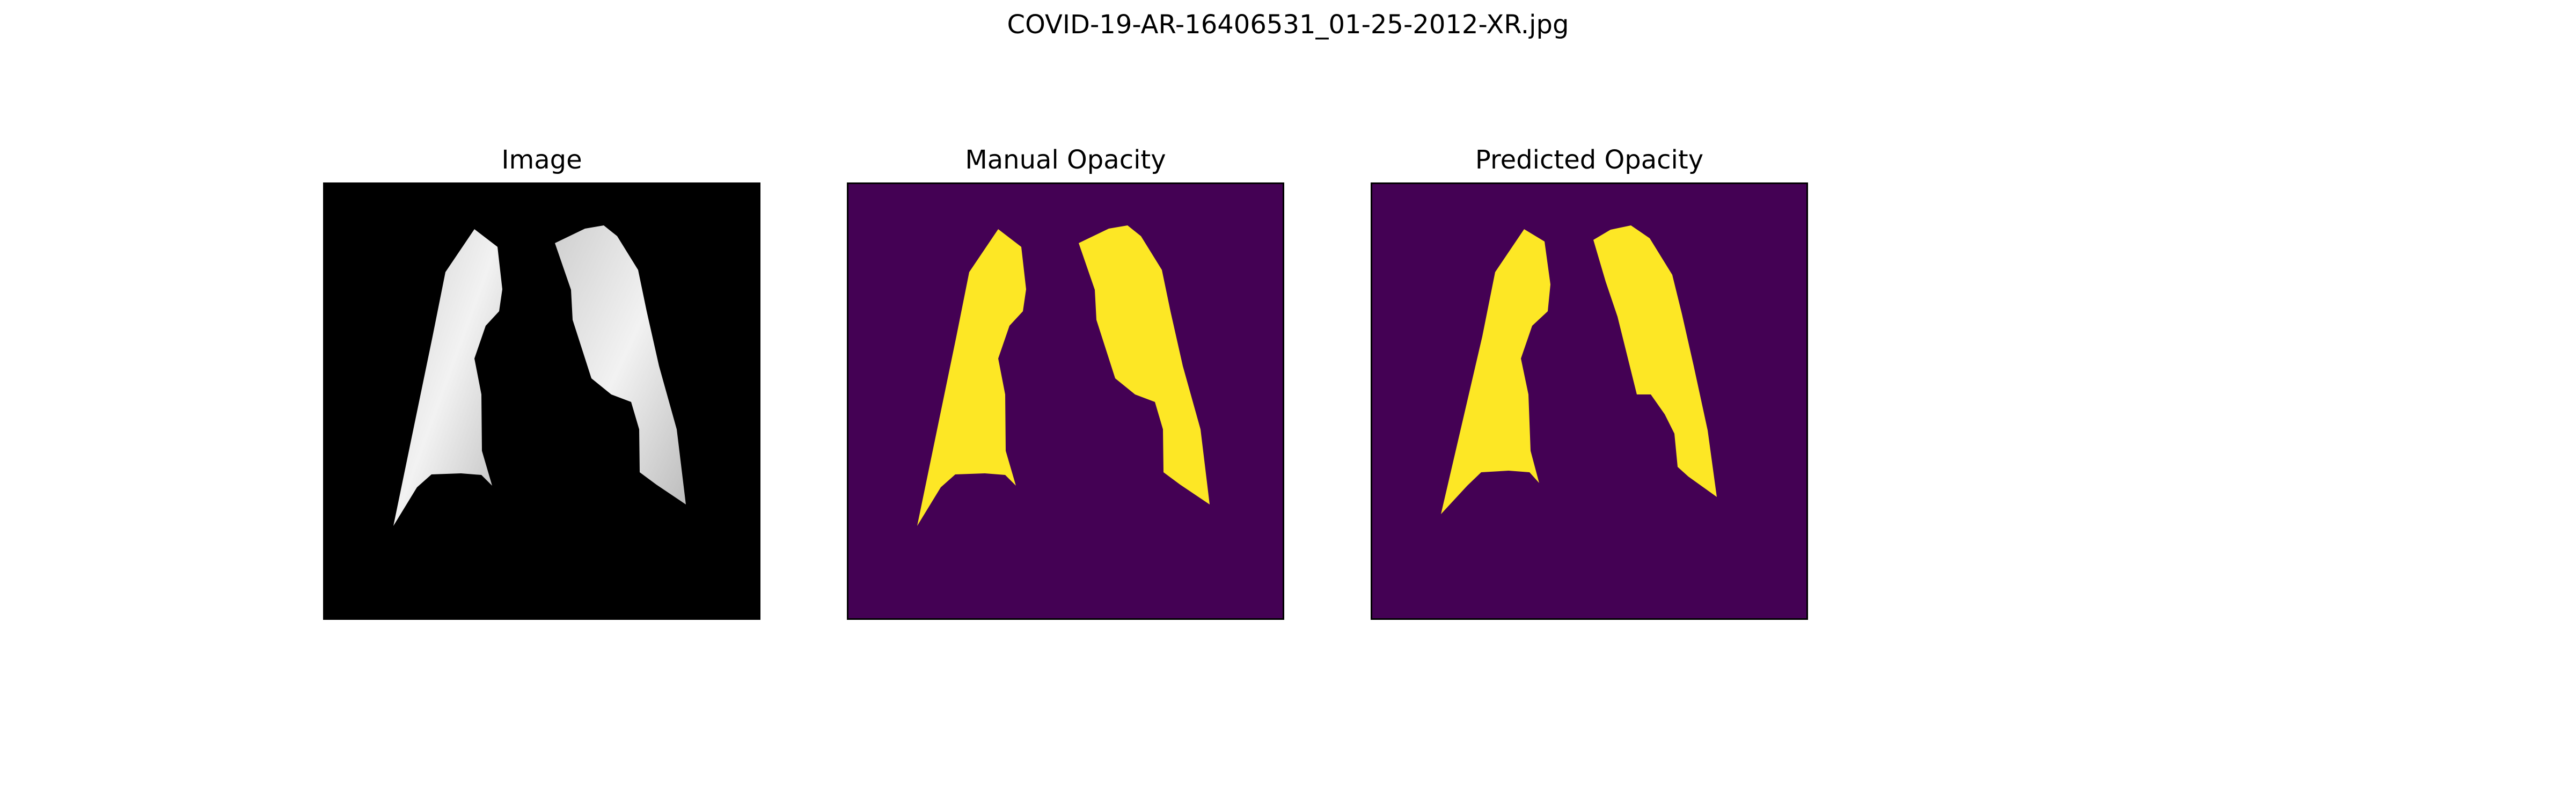 This screenshot has width=2576, height=805. I want to click on xray-image-panel, so click(541, 401).